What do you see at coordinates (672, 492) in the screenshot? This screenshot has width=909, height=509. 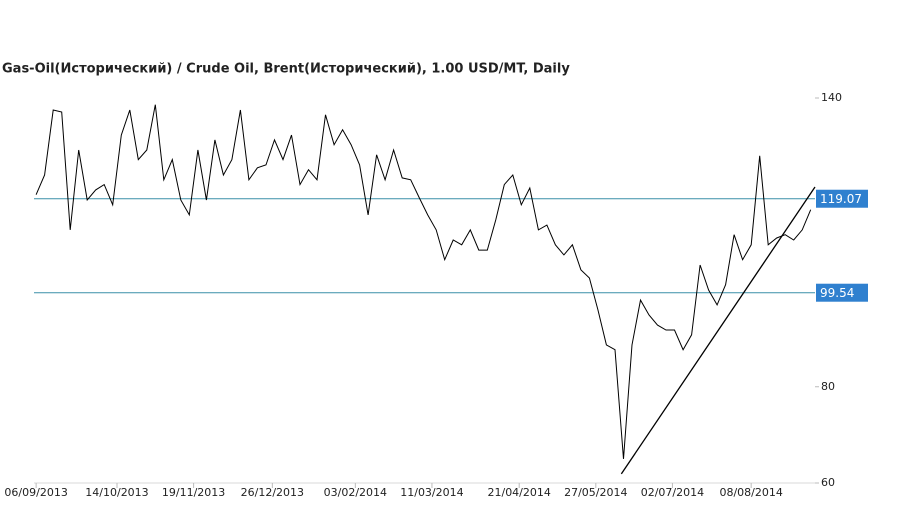 I see `x-tick-label: 02/07/2014` at bounding box center [672, 492].